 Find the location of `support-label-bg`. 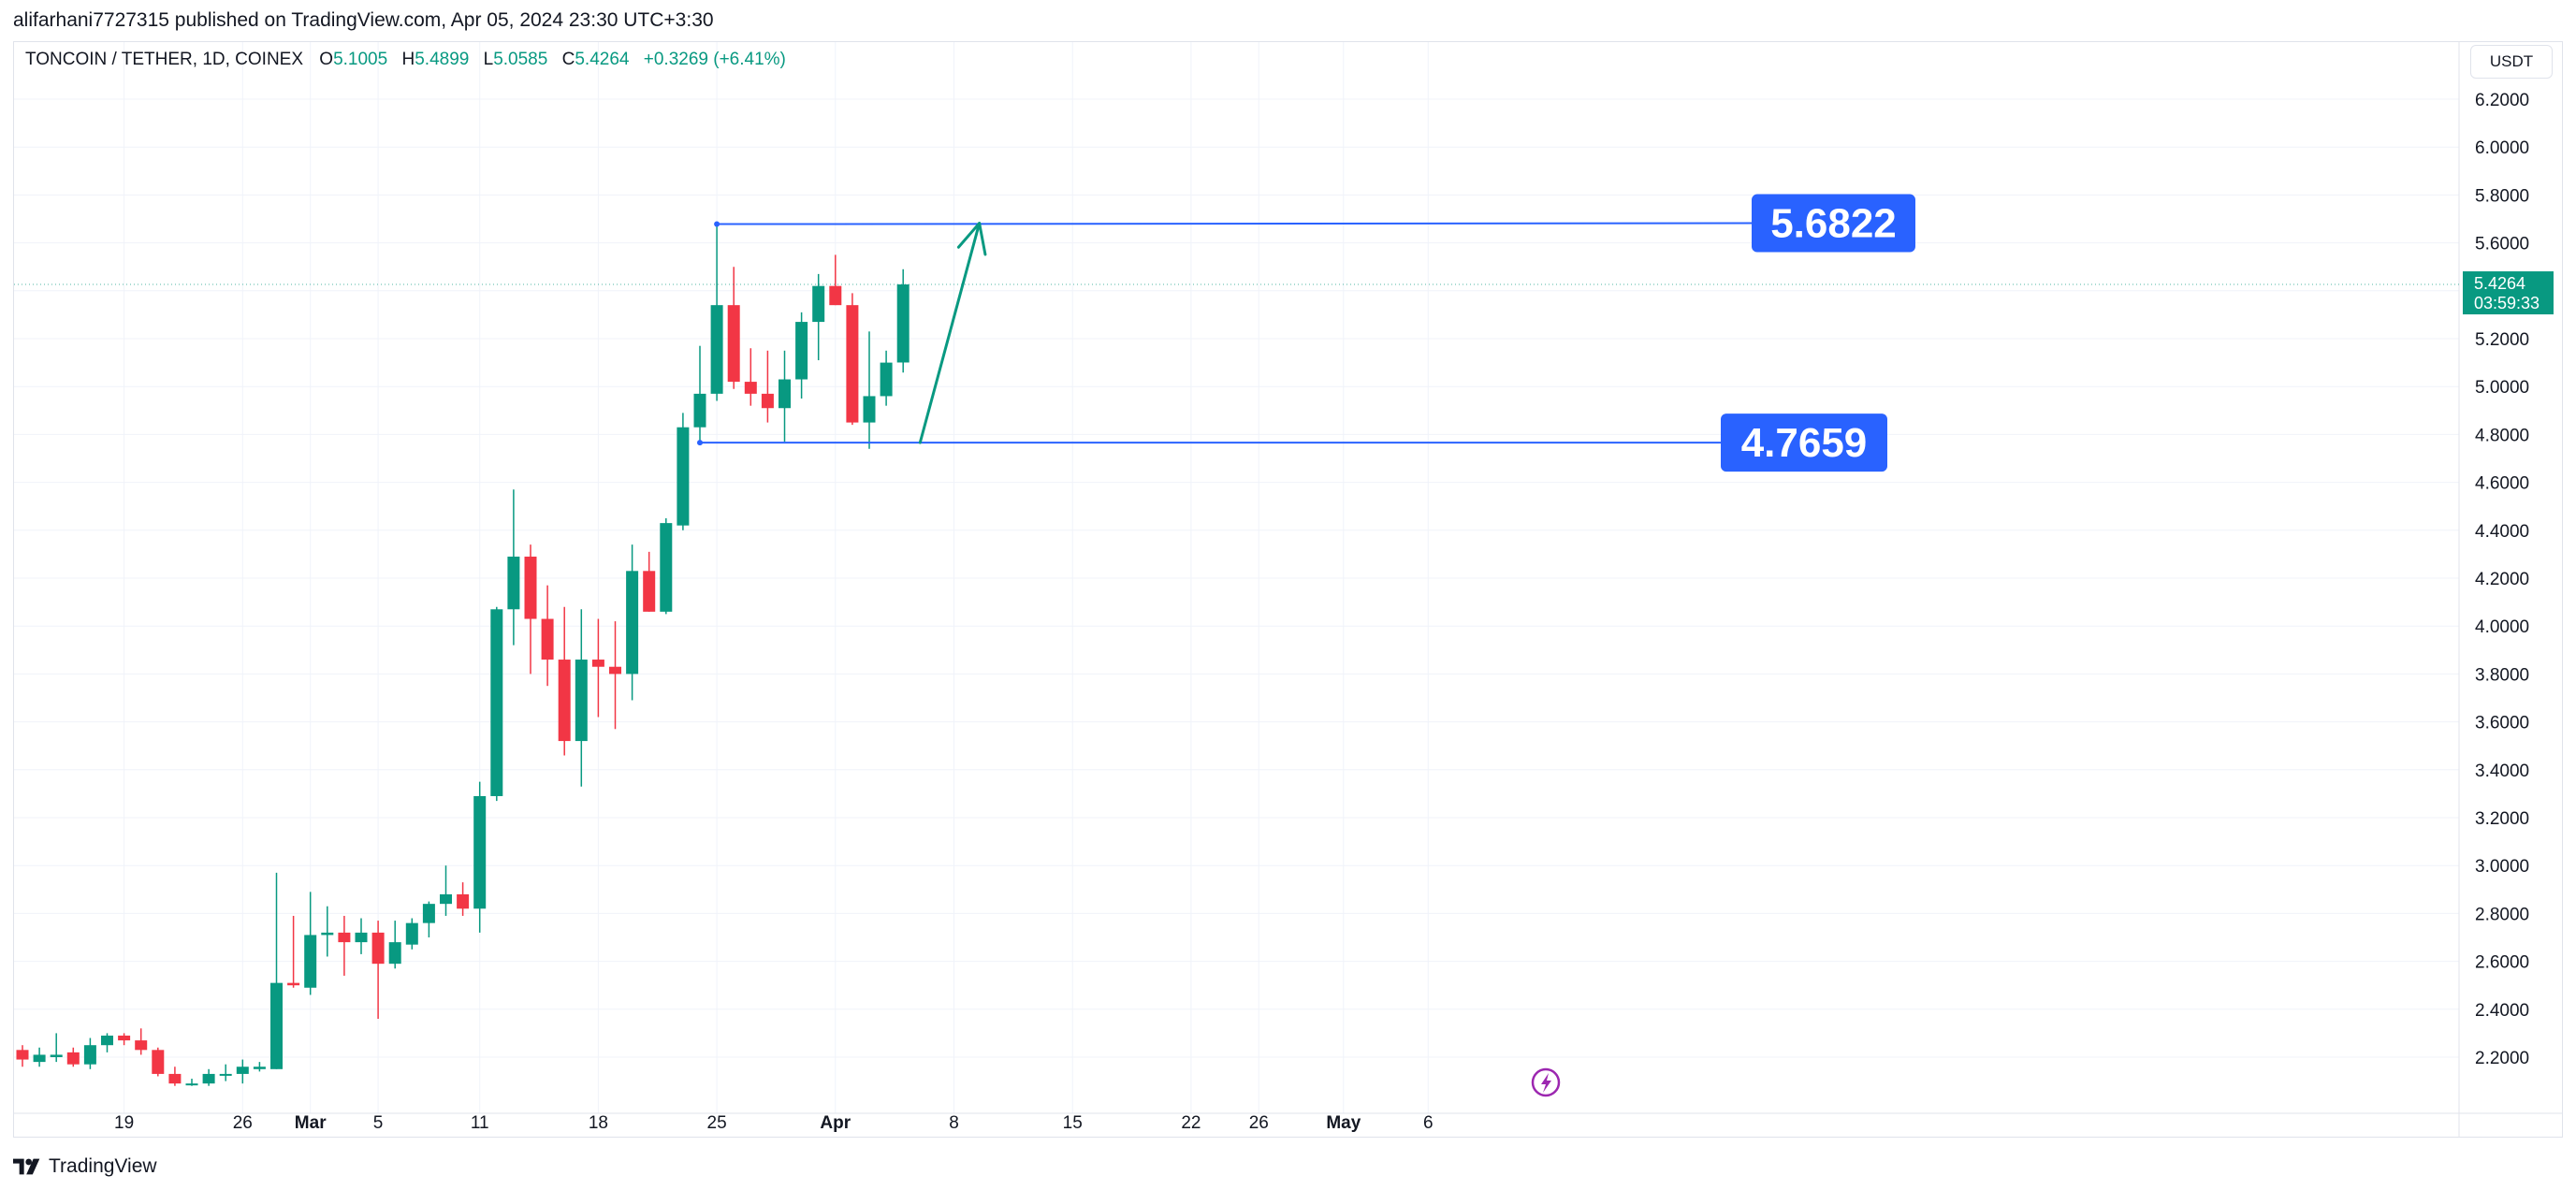

support-label-bg is located at coordinates (1804, 443).